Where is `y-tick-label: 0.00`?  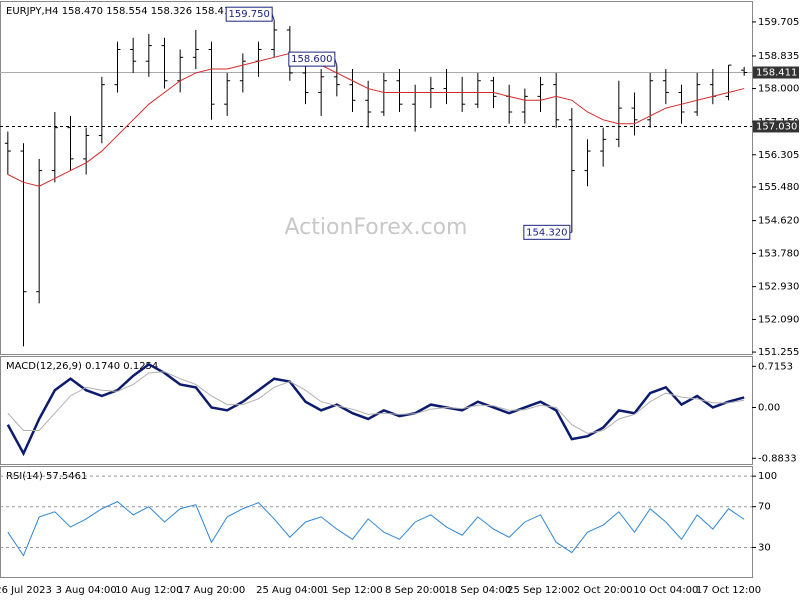
y-tick-label: 0.00 is located at coordinates (769, 407).